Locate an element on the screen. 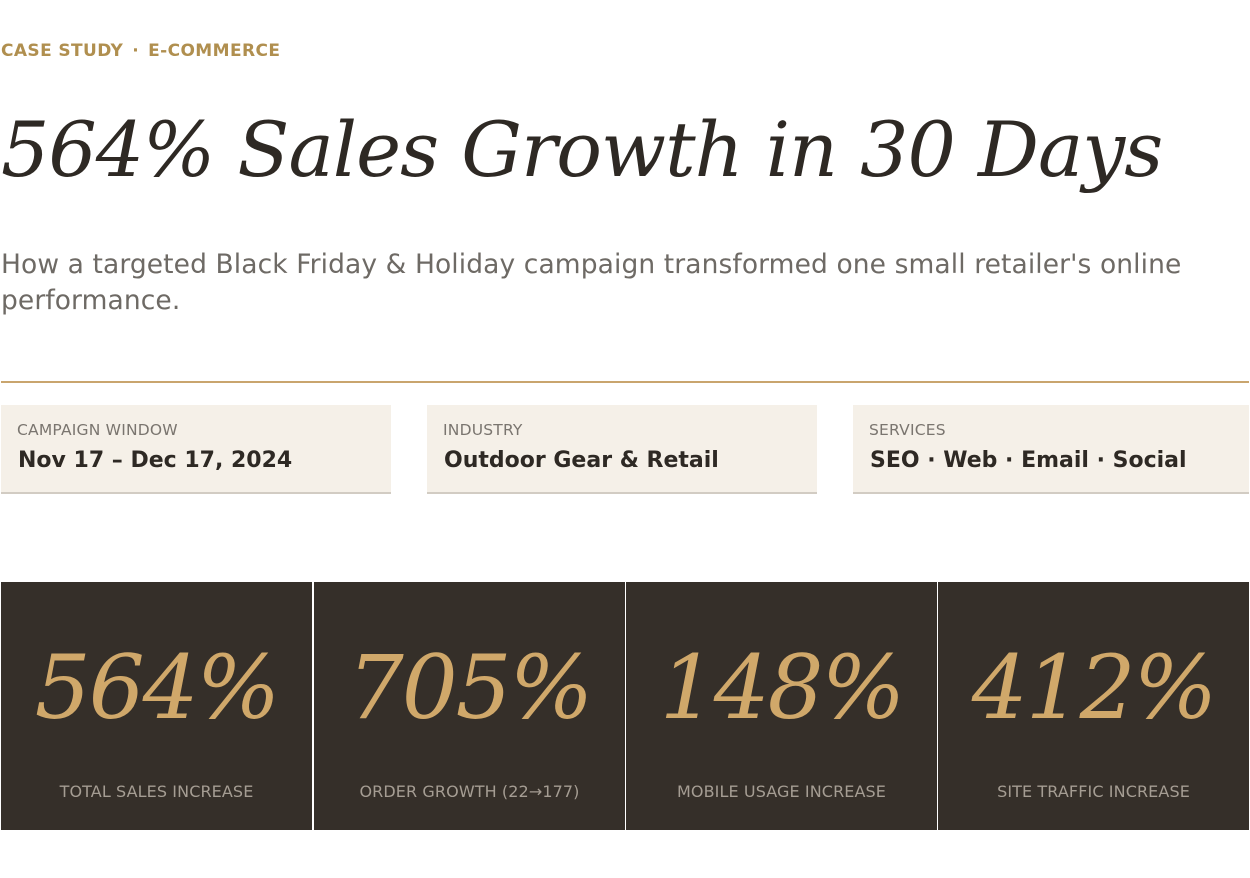 This screenshot has height=878, width=1250. eyebrow: CASE STUDY · E-COMMERCE is located at coordinates (140, 51).